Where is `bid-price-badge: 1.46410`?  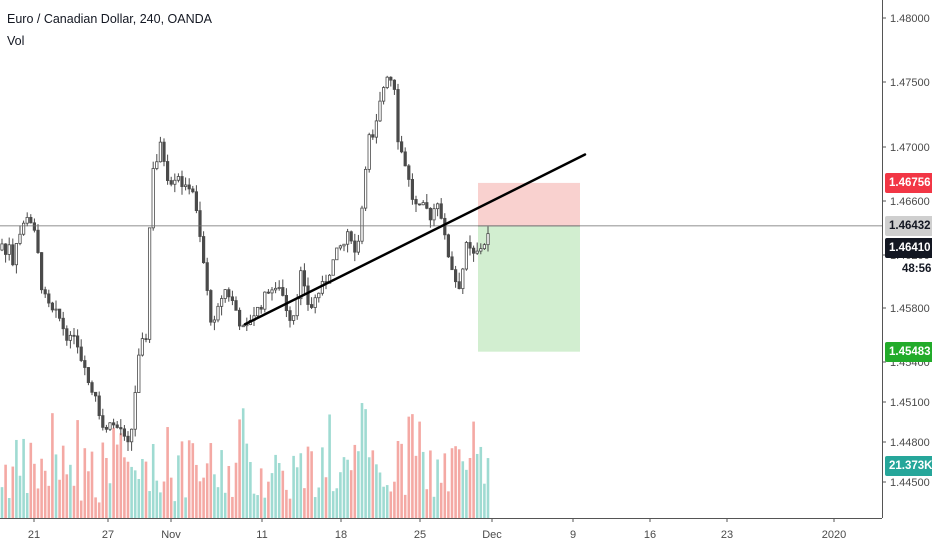
bid-price-badge: 1.46410 is located at coordinates (908, 247).